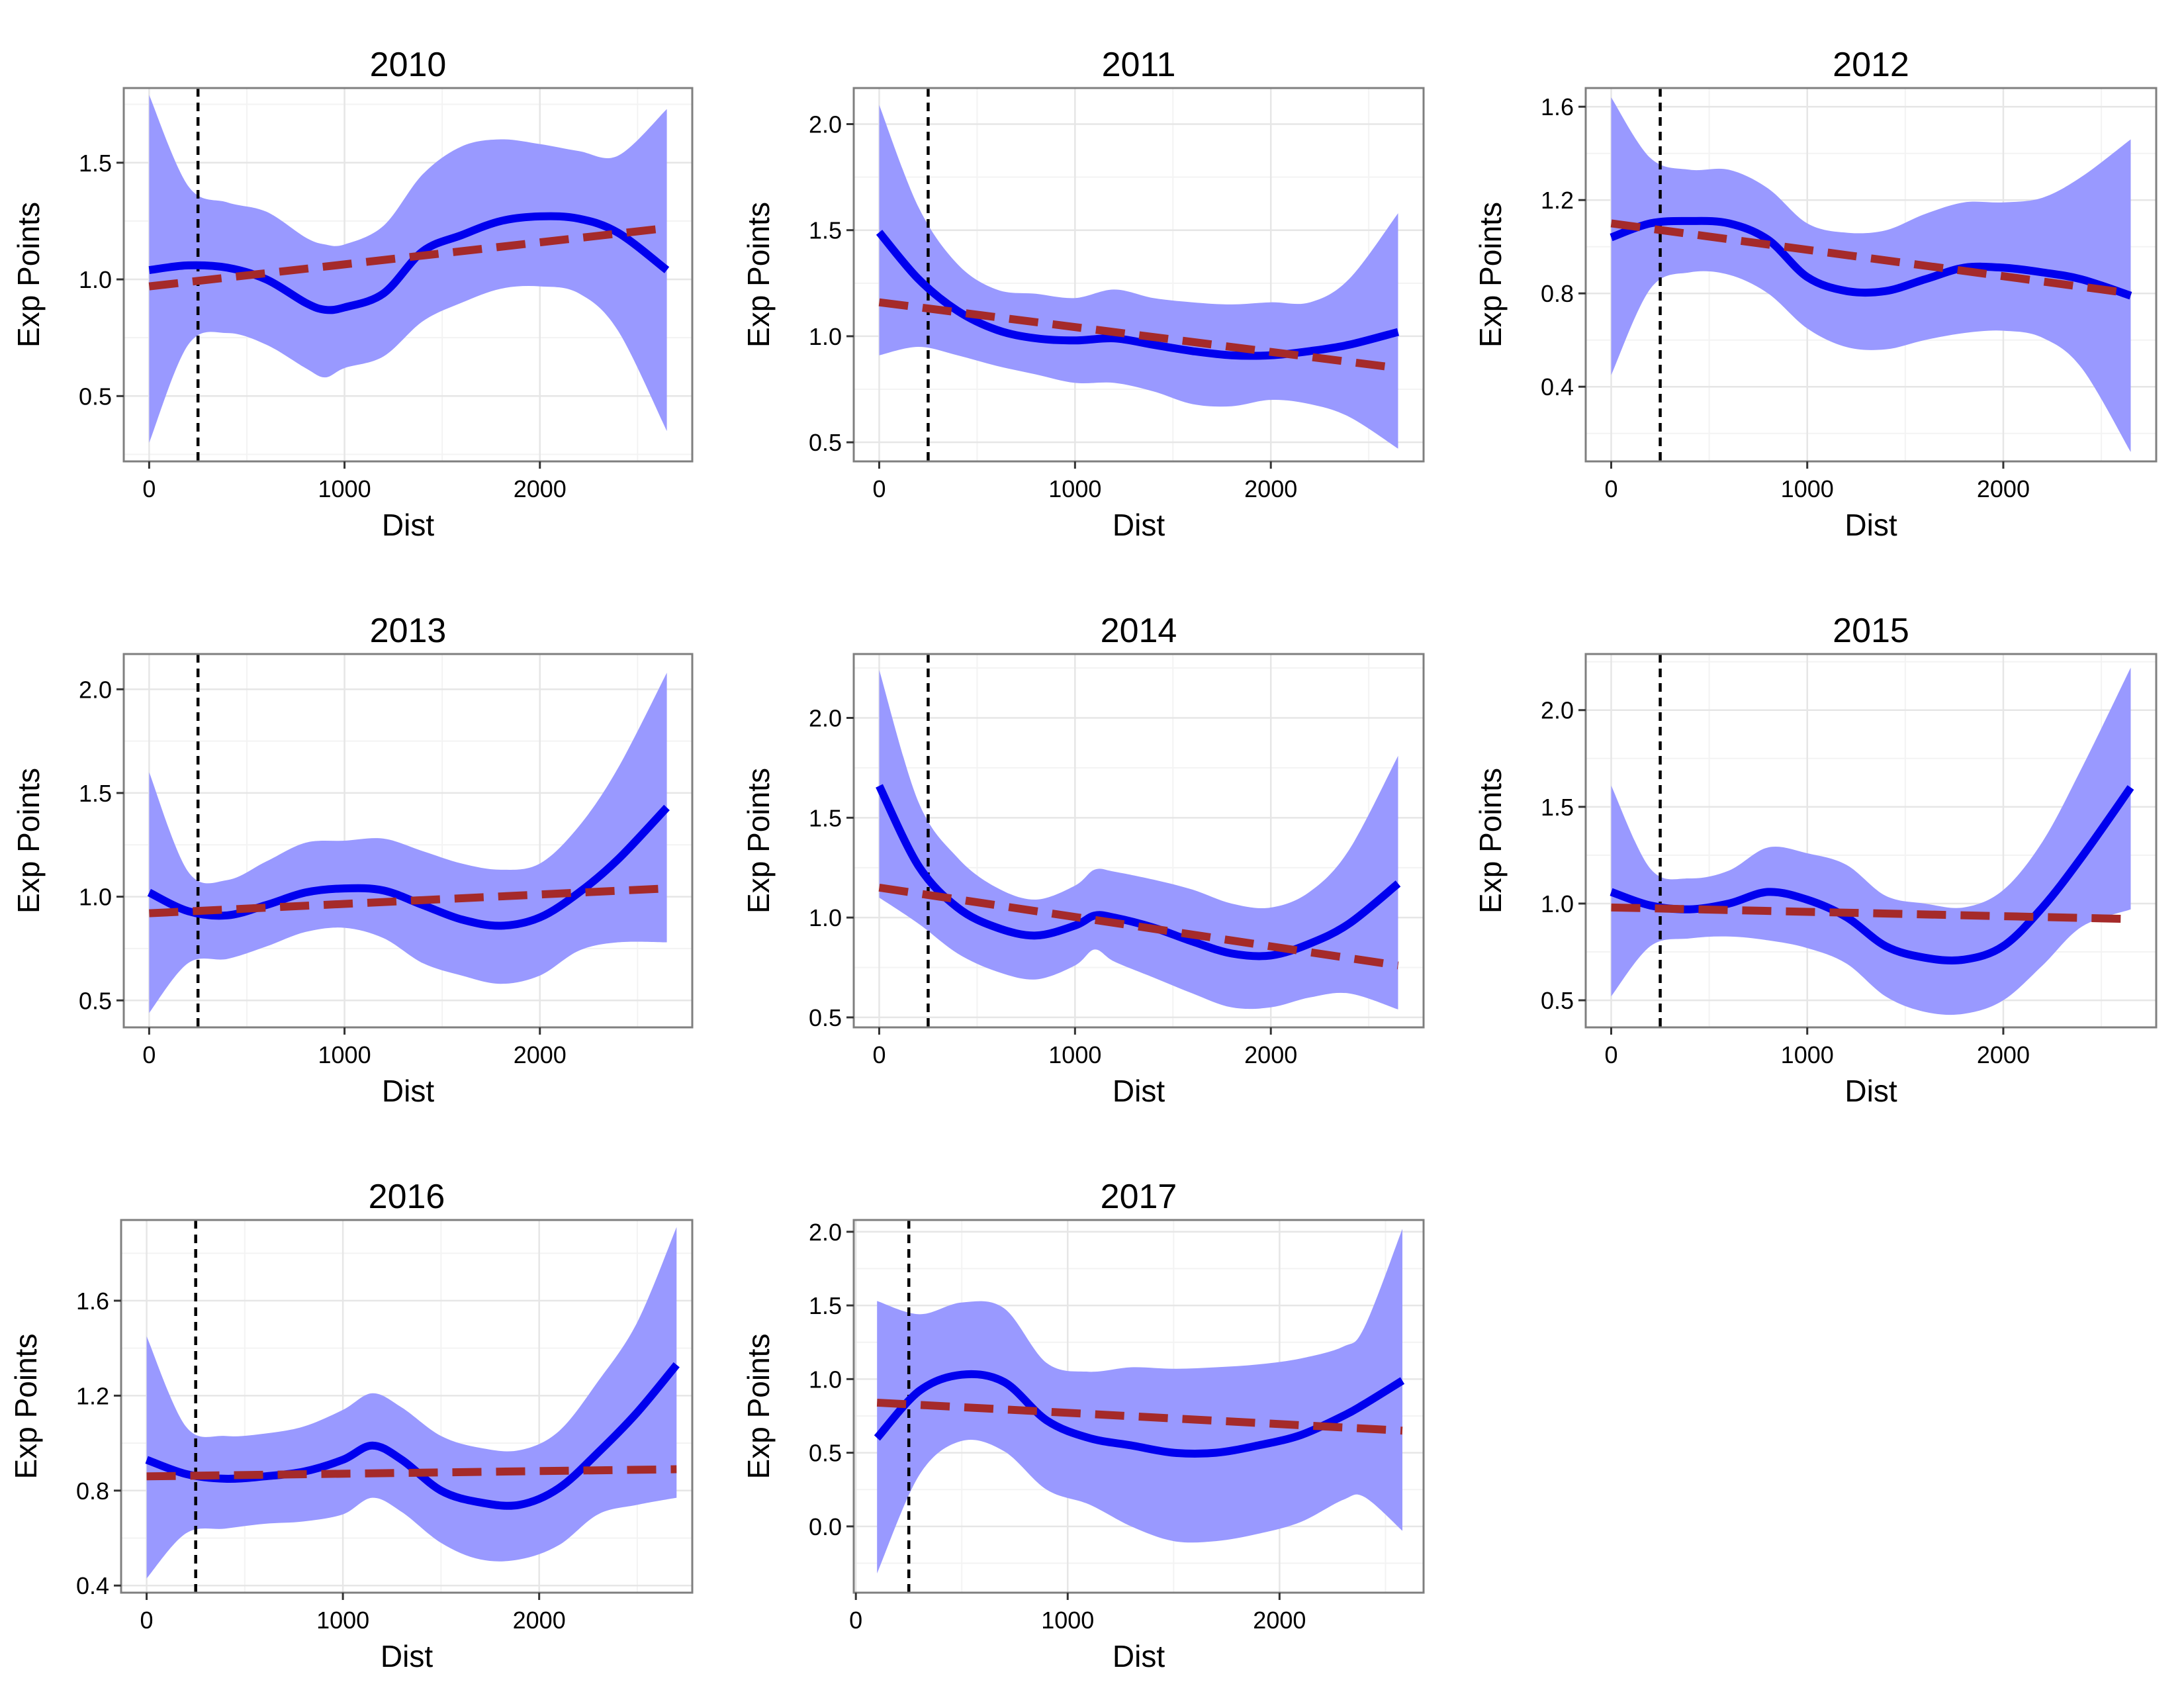 The width and height of the screenshot is (2184, 1688). I want to click on chart-panel-2016: 0 1000 2000 0.4 0.8 1.2 1.6 2016 Dist Exp Points, so click(351, 1425).